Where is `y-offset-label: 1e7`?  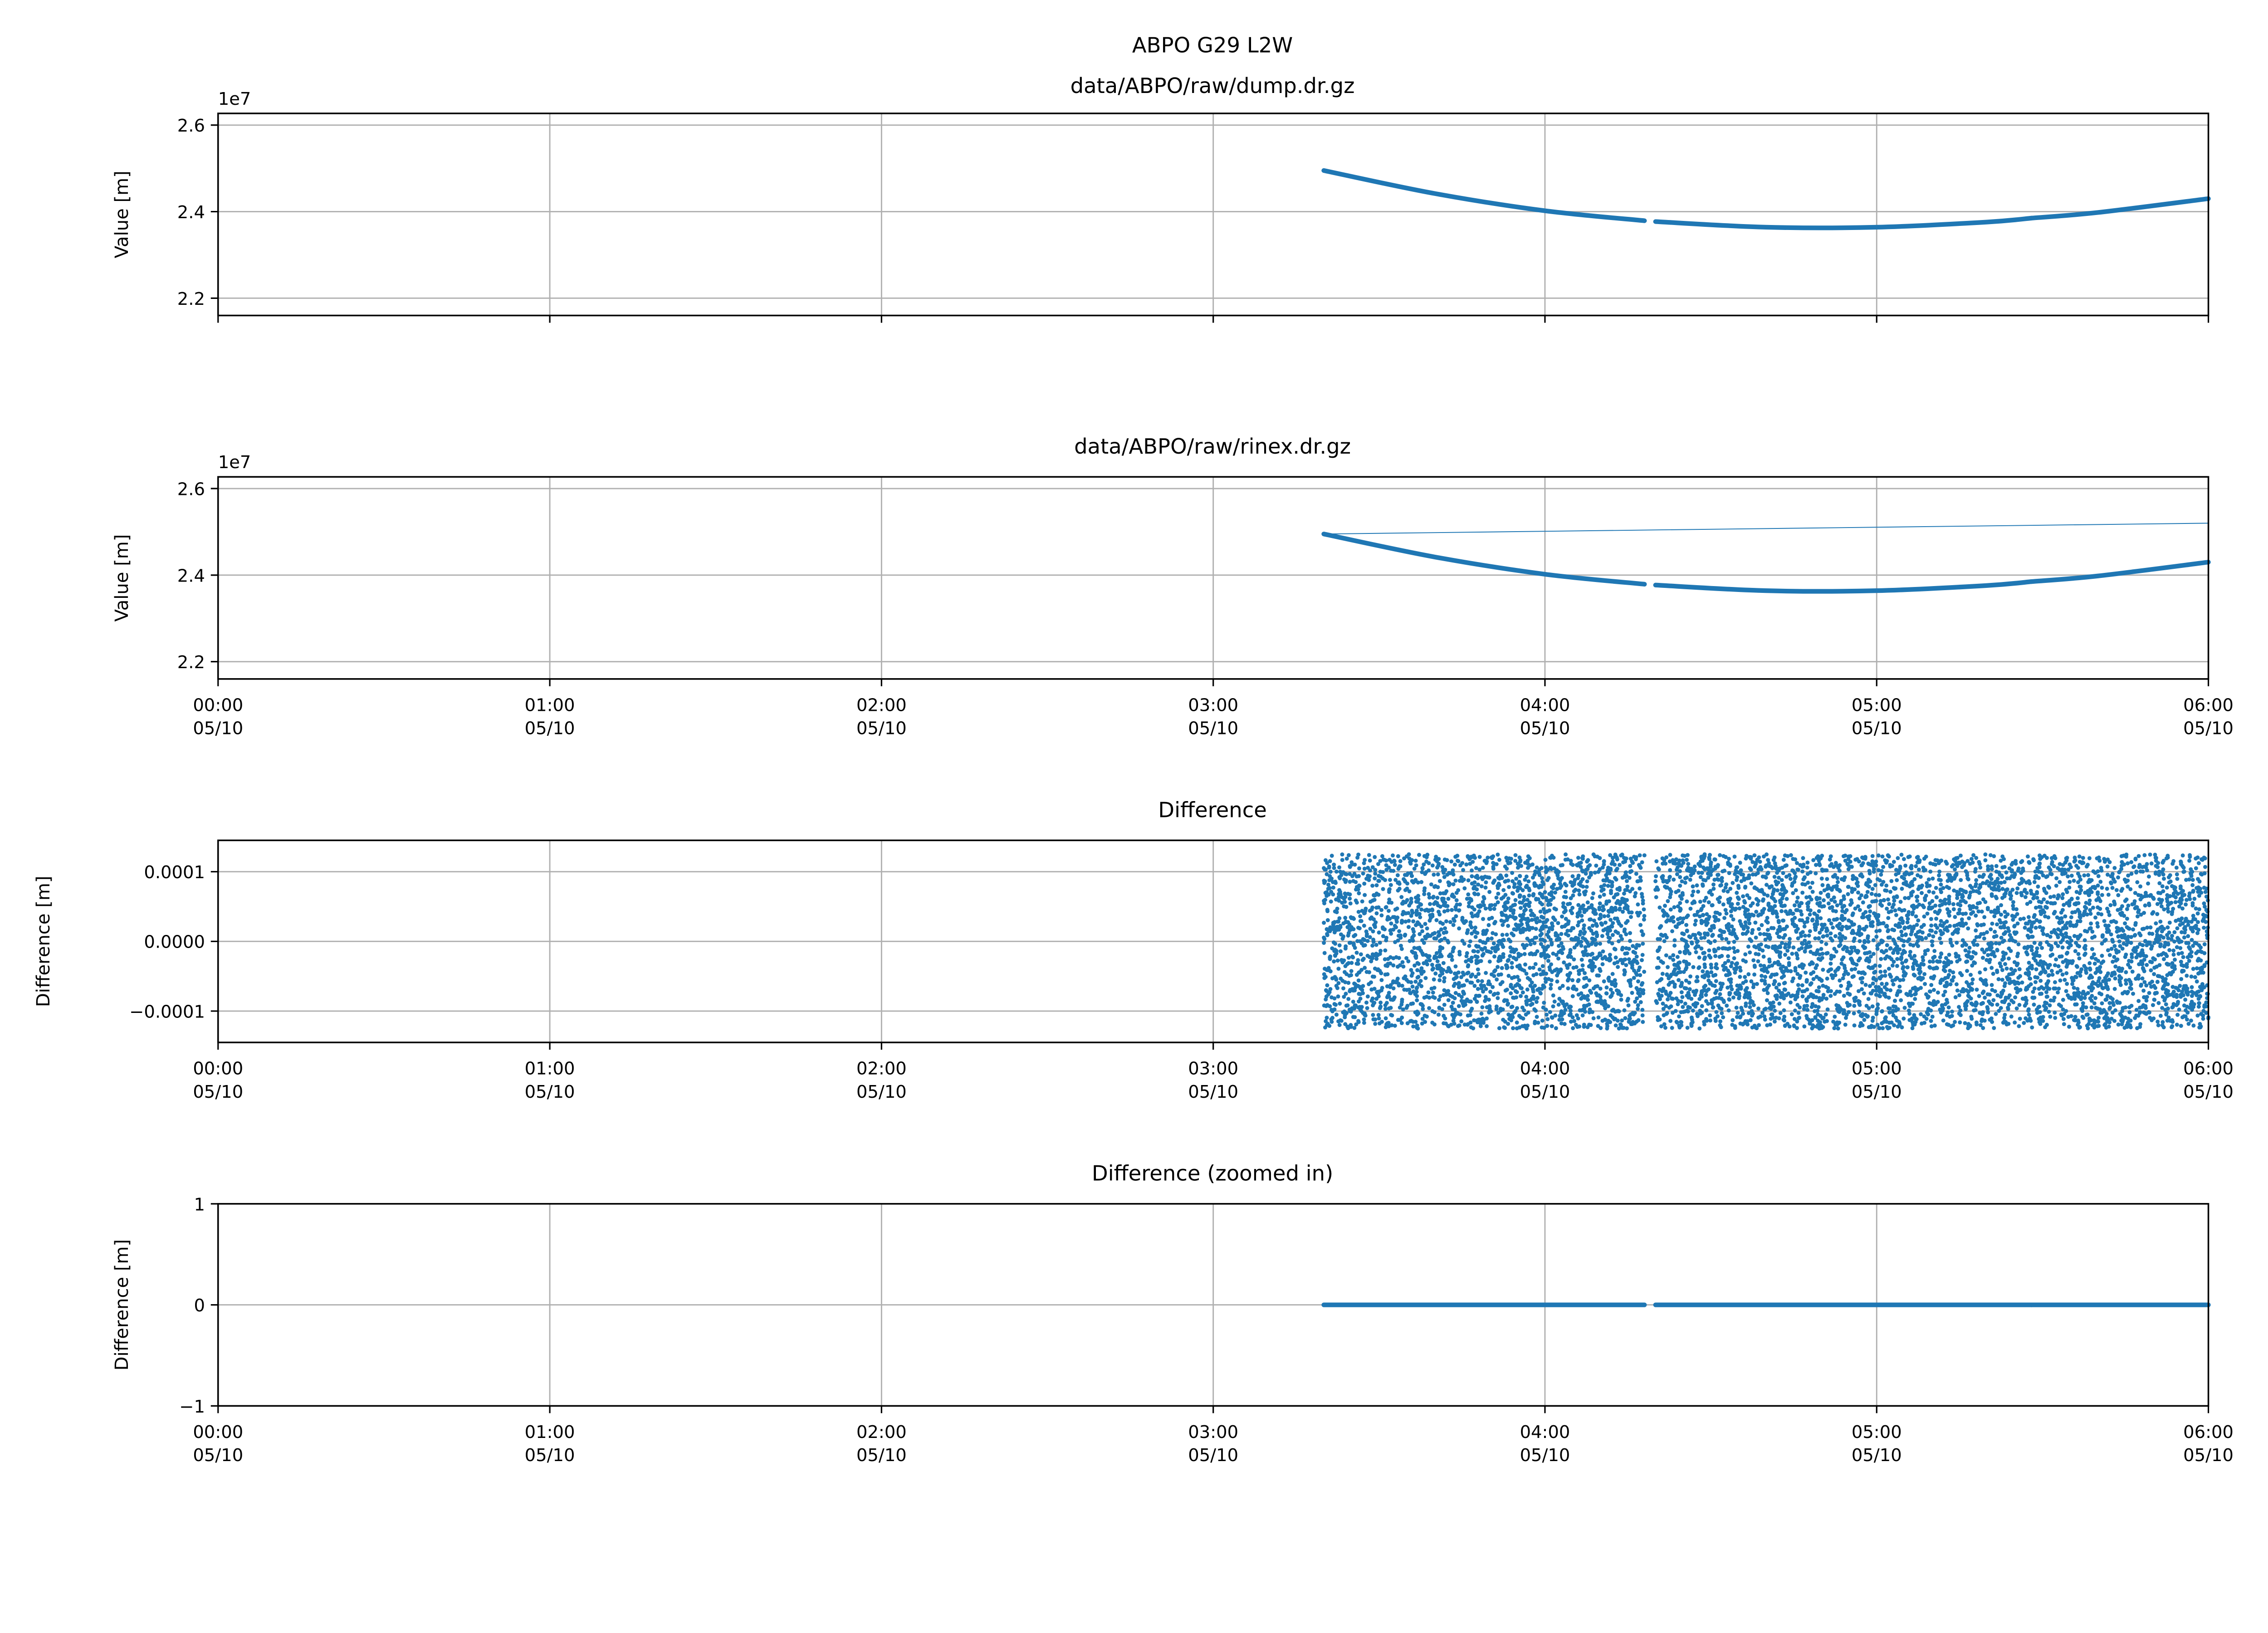
y-offset-label: 1e7 is located at coordinates (235, 99).